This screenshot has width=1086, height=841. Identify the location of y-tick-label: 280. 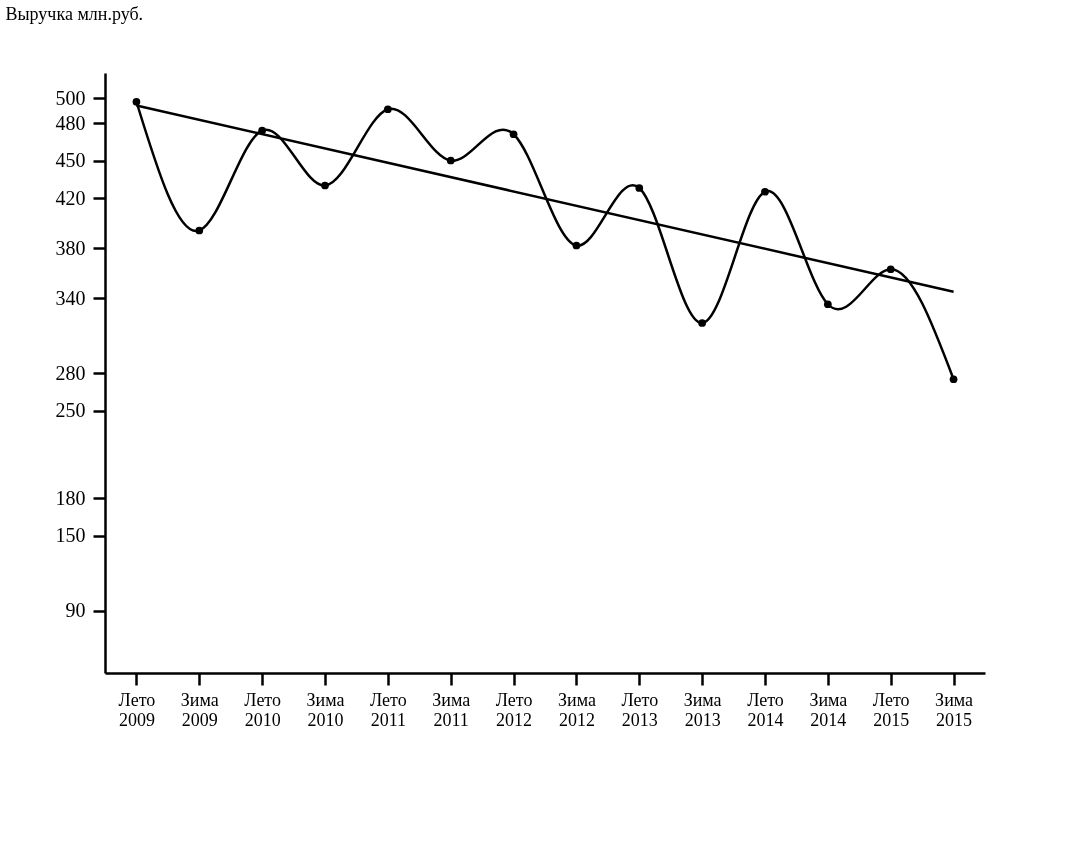
(70, 372).